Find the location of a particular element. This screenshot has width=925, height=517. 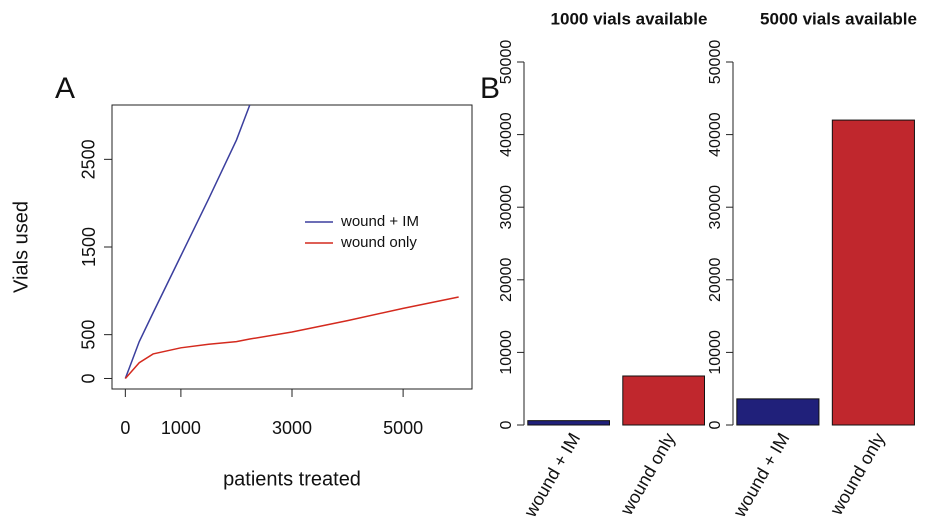

x-tick-label: 5000 is located at coordinates (403, 428).